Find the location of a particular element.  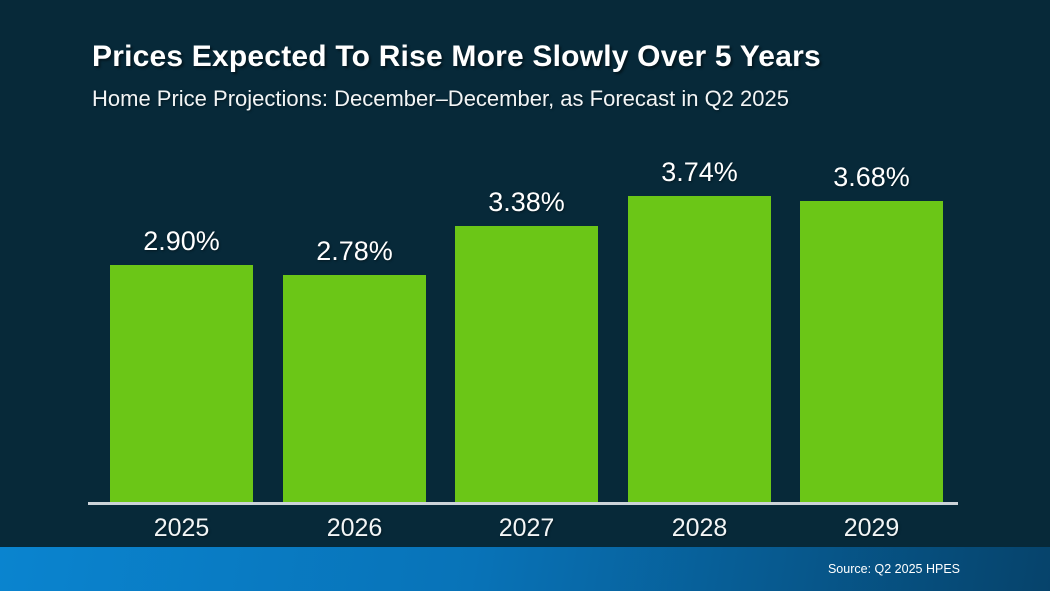

source-note: Source: Q2 2025 HPES is located at coordinates (893, 569).